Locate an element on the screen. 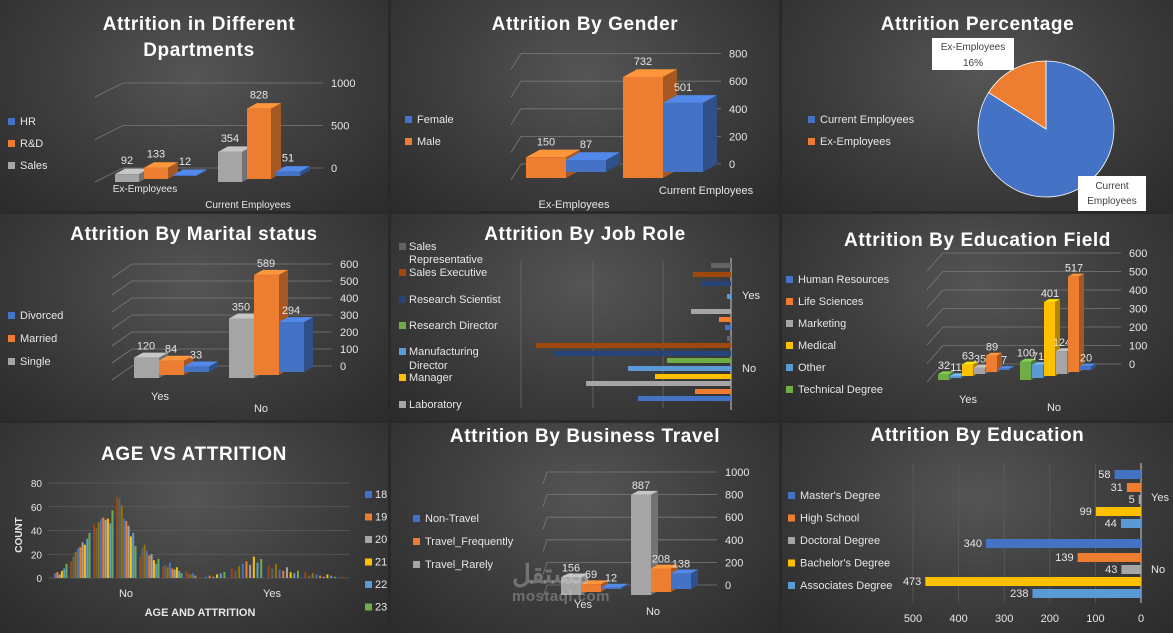 The width and height of the screenshot is (1173, 633). axis-tick-label: 800 is located at coordinates (734, 496).